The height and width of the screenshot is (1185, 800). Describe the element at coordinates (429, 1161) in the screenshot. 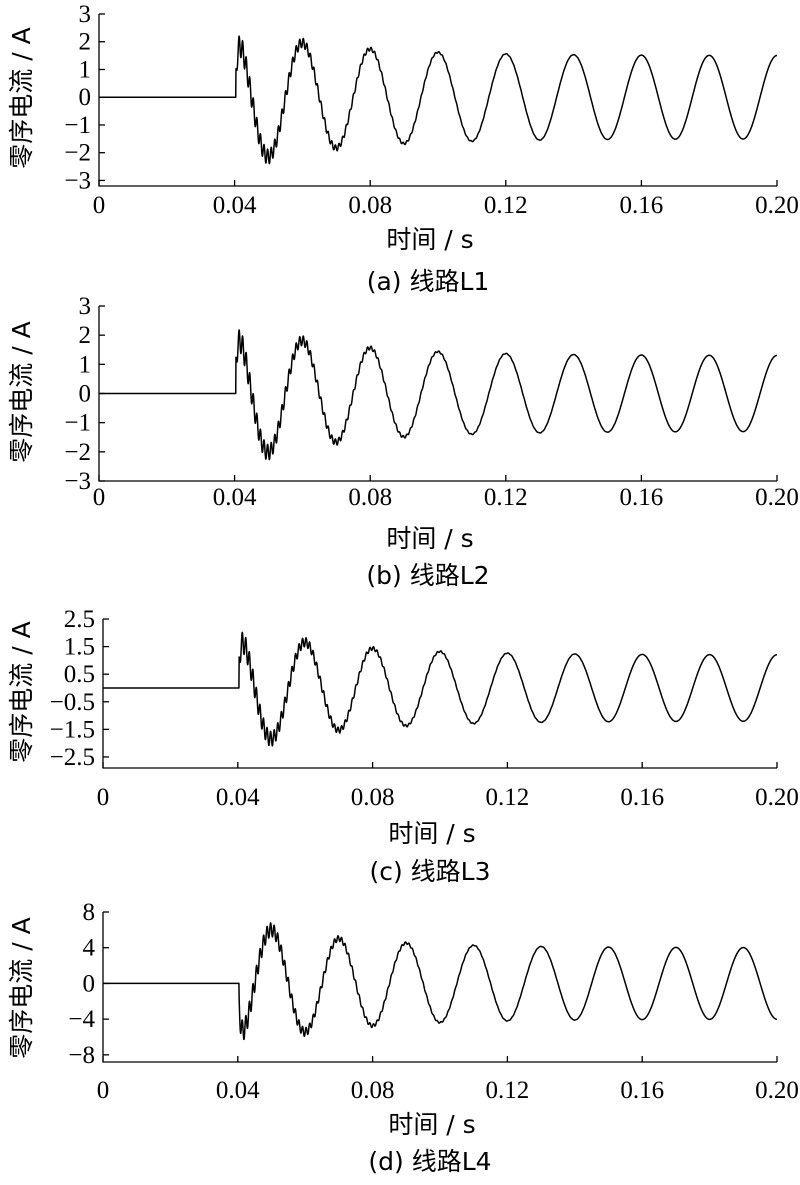

I see `panel-caption: (d) 线路L4` at that location.